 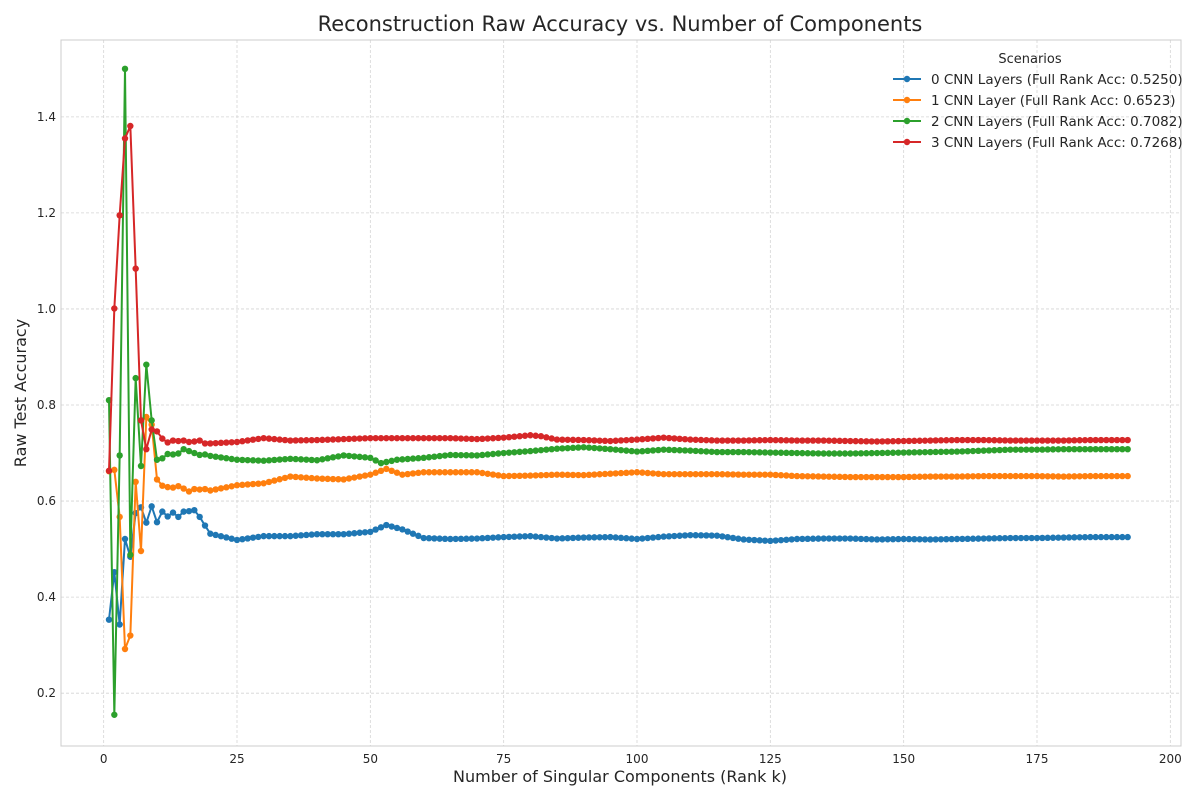 What do you see at coordinates (46, 405) in the screenshot?
I see `y-axis-ticks: 0.2 0.4 0.6 0.8 1.0 1.2 1.4` at bounding box center [46, 405].